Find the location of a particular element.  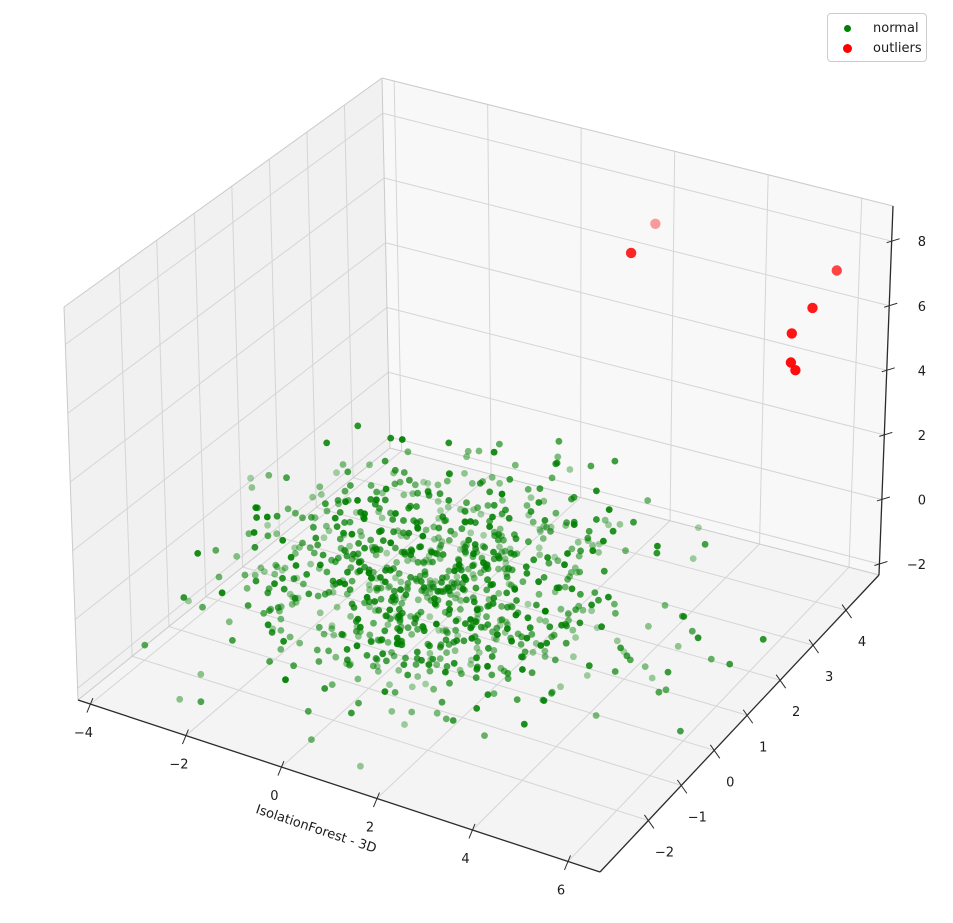

x-tick is located at coordinates (567, 863).